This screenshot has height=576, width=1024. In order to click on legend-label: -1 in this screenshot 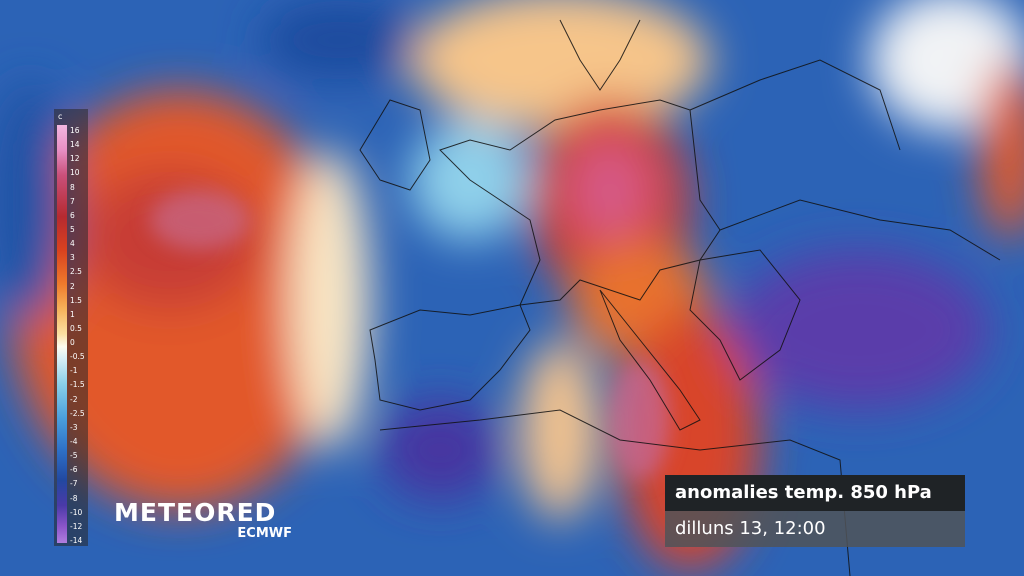, I will do `click(74, 371)`.